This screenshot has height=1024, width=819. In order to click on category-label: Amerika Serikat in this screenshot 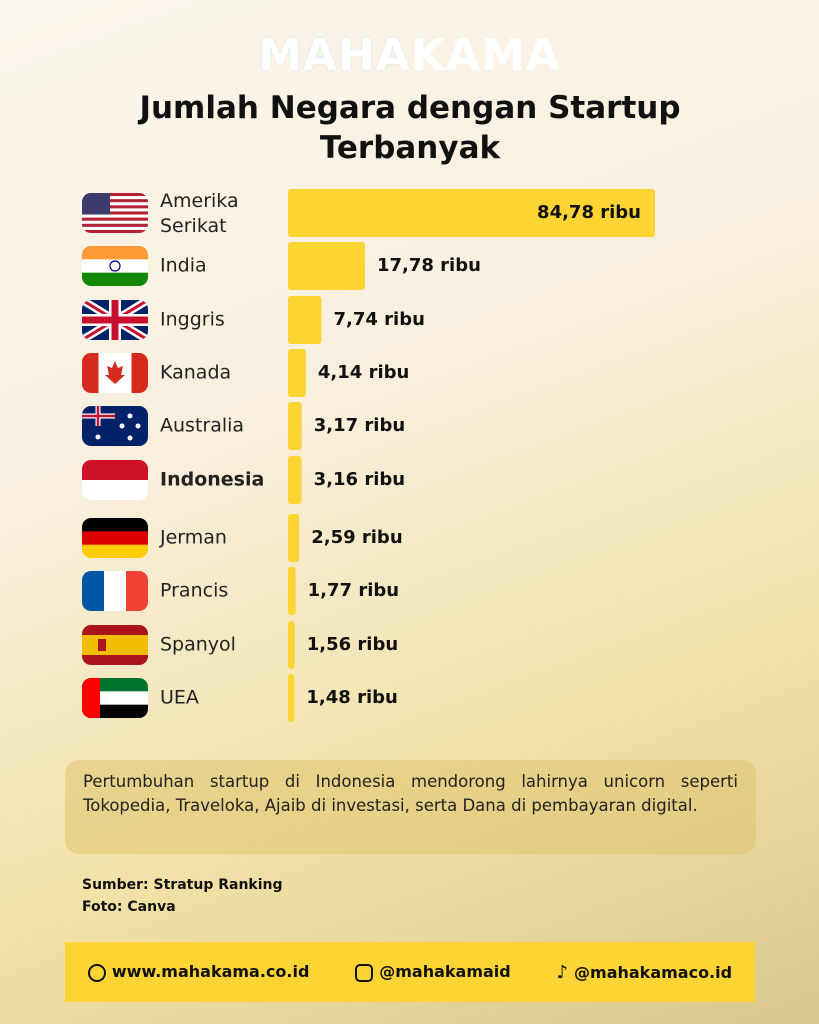, I will do `click(199, 213)`.